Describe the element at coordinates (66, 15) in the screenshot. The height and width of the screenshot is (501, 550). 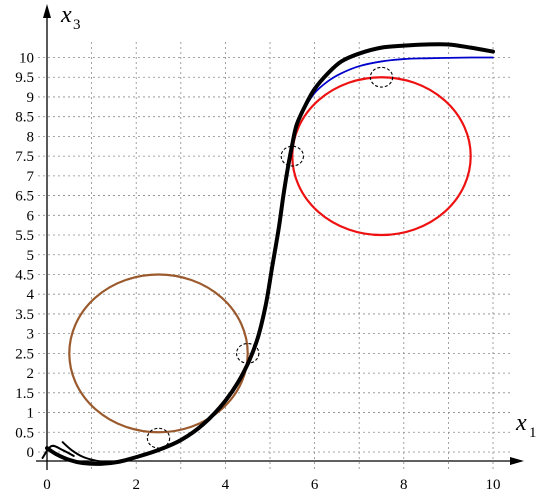
I see `y-axis-variable: x` at that location.